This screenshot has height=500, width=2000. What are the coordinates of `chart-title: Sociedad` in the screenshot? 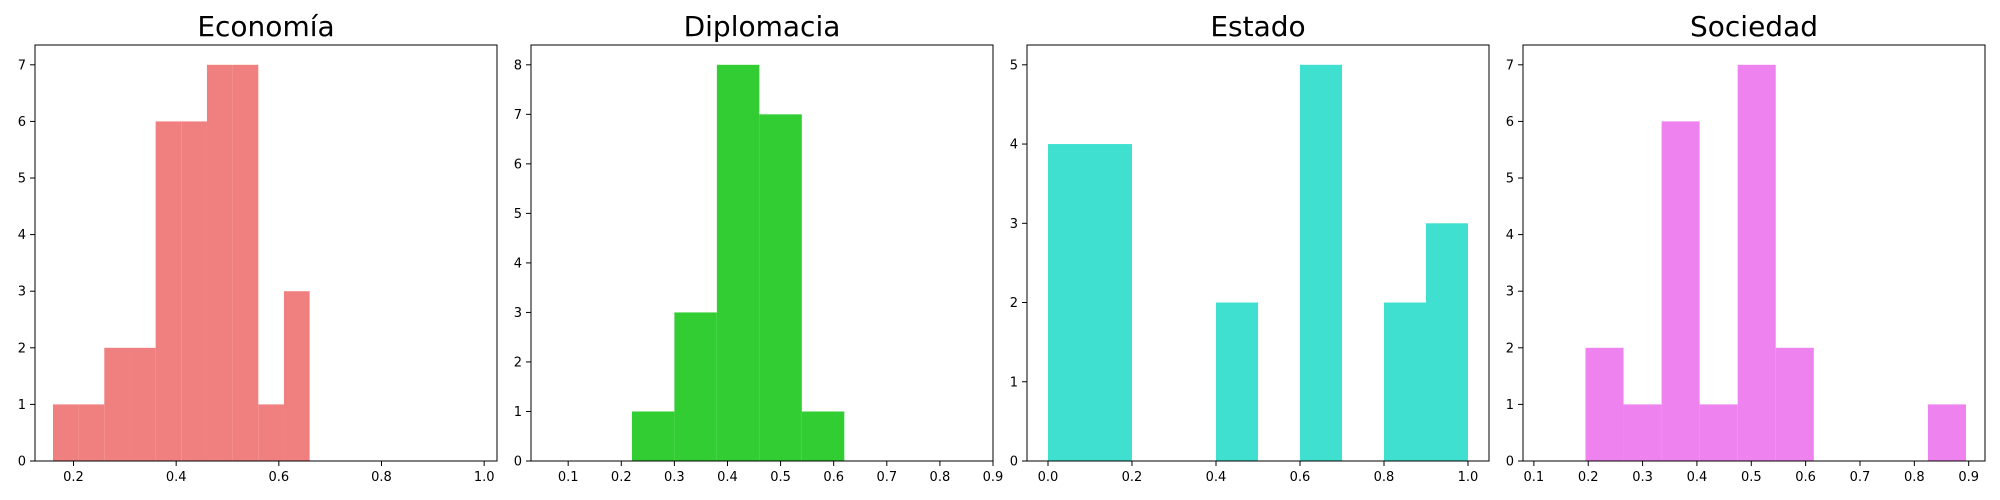 It's located at (1754, 26).